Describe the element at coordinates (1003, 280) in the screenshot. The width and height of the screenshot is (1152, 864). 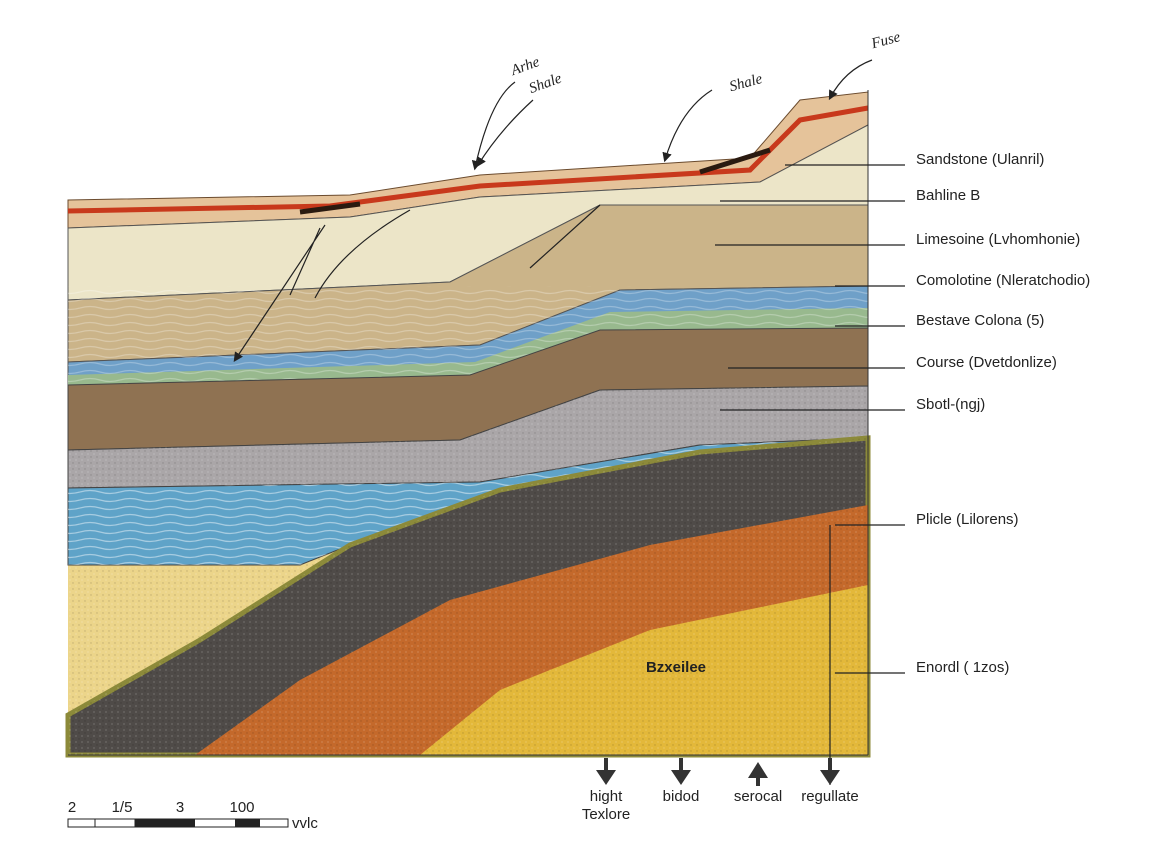
I see `layer-label: Comolotine (Nleratchodio)` at that location.